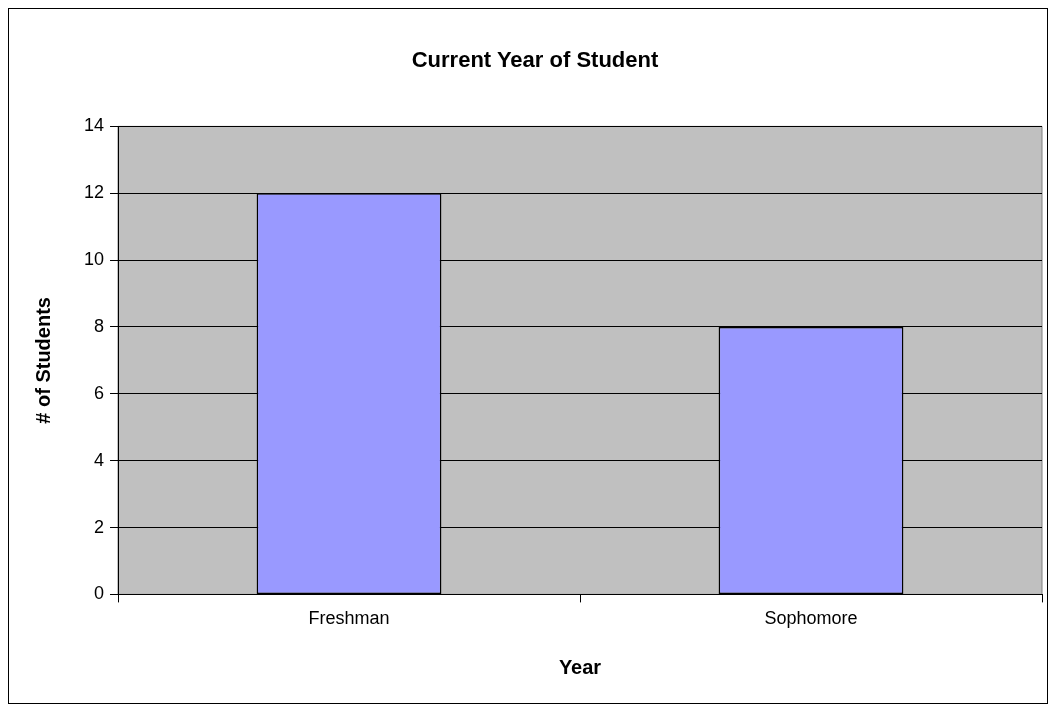 This screenshot has height=712, width=1048. I want to click on y-tick-label: 14, so click(94, 125).